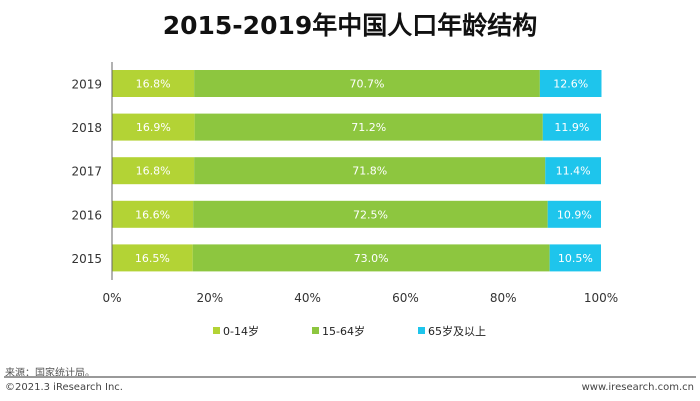 The height and width of the screenshot is (401, 700). Describe the element at coordinates (503, 298) in the screenshot. I see `x-tick-label: 80%` at that location.